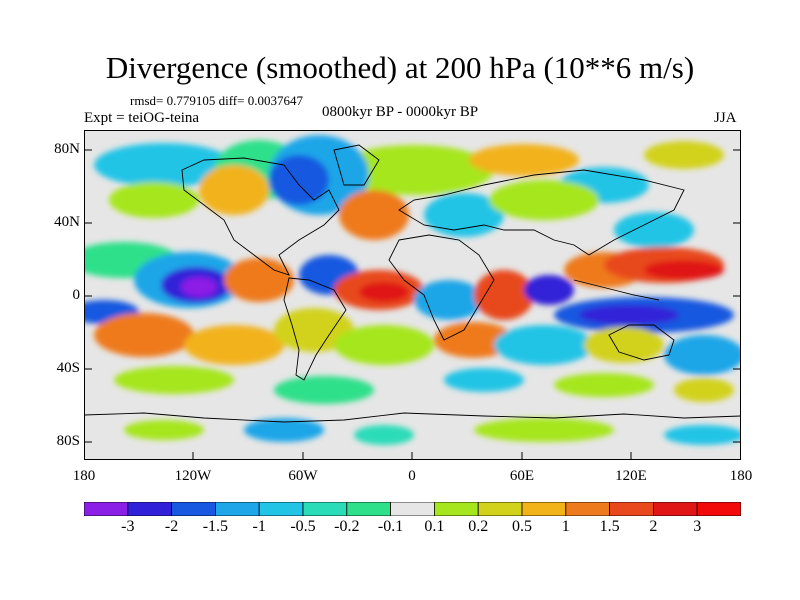 Image resolution: width=800 pixels, height=600 pixels. Describe the element at coordinates (565, 526) in the screenshot. I see `colorbar-label: 1` at that location.